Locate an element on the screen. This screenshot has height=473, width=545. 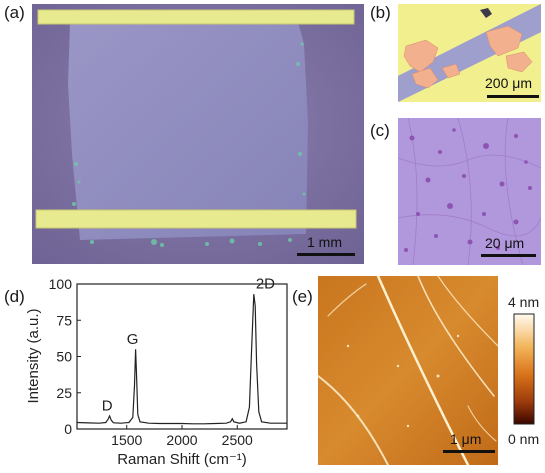
bottom-electrode is located at coordinates (196, 219).